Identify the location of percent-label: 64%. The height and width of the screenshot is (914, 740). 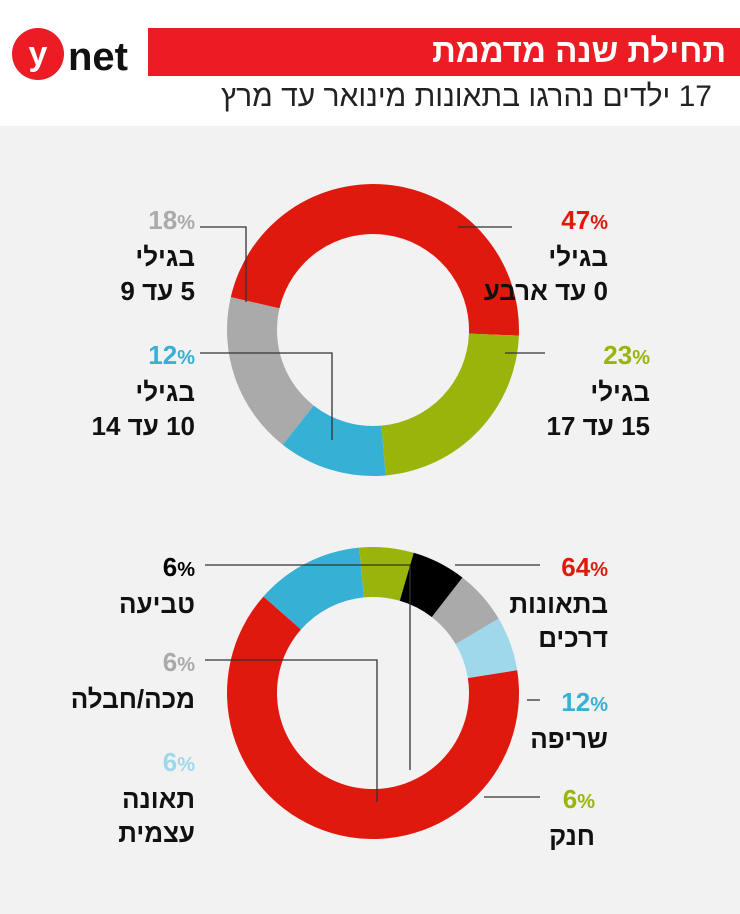
(584, 567).